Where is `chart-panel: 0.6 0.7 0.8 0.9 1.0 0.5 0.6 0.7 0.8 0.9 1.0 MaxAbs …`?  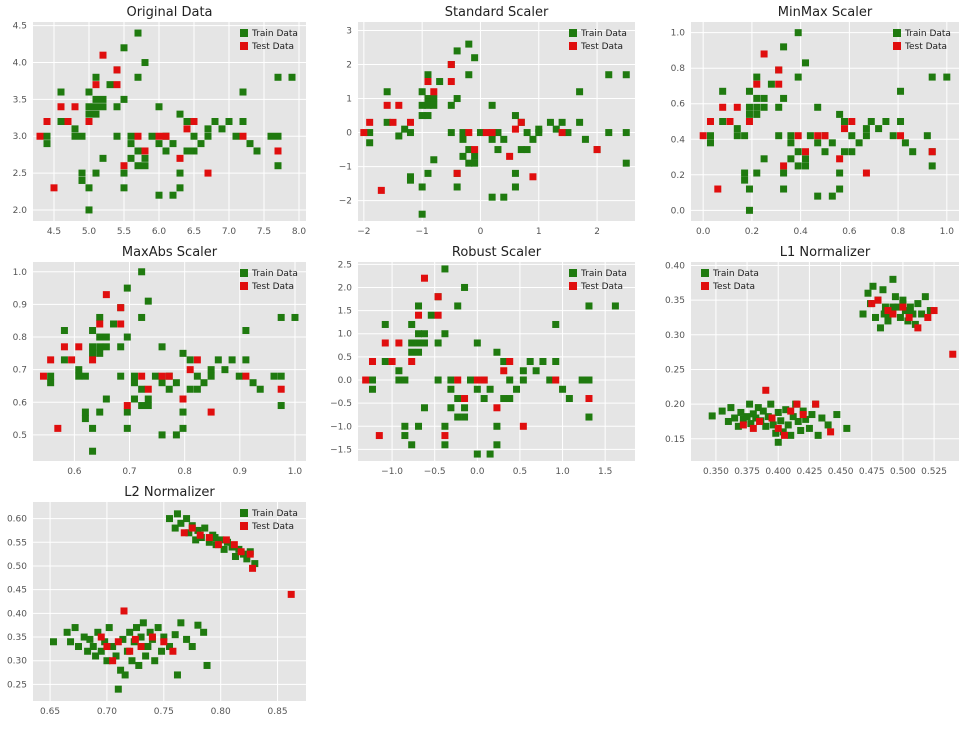
chart-panel: 0.6 0.7 0.8 0.9 1.0 0.5 0.6 0.7 0.8 0.9 1.0 MaxAbs … is located at coordinates (159, 361).